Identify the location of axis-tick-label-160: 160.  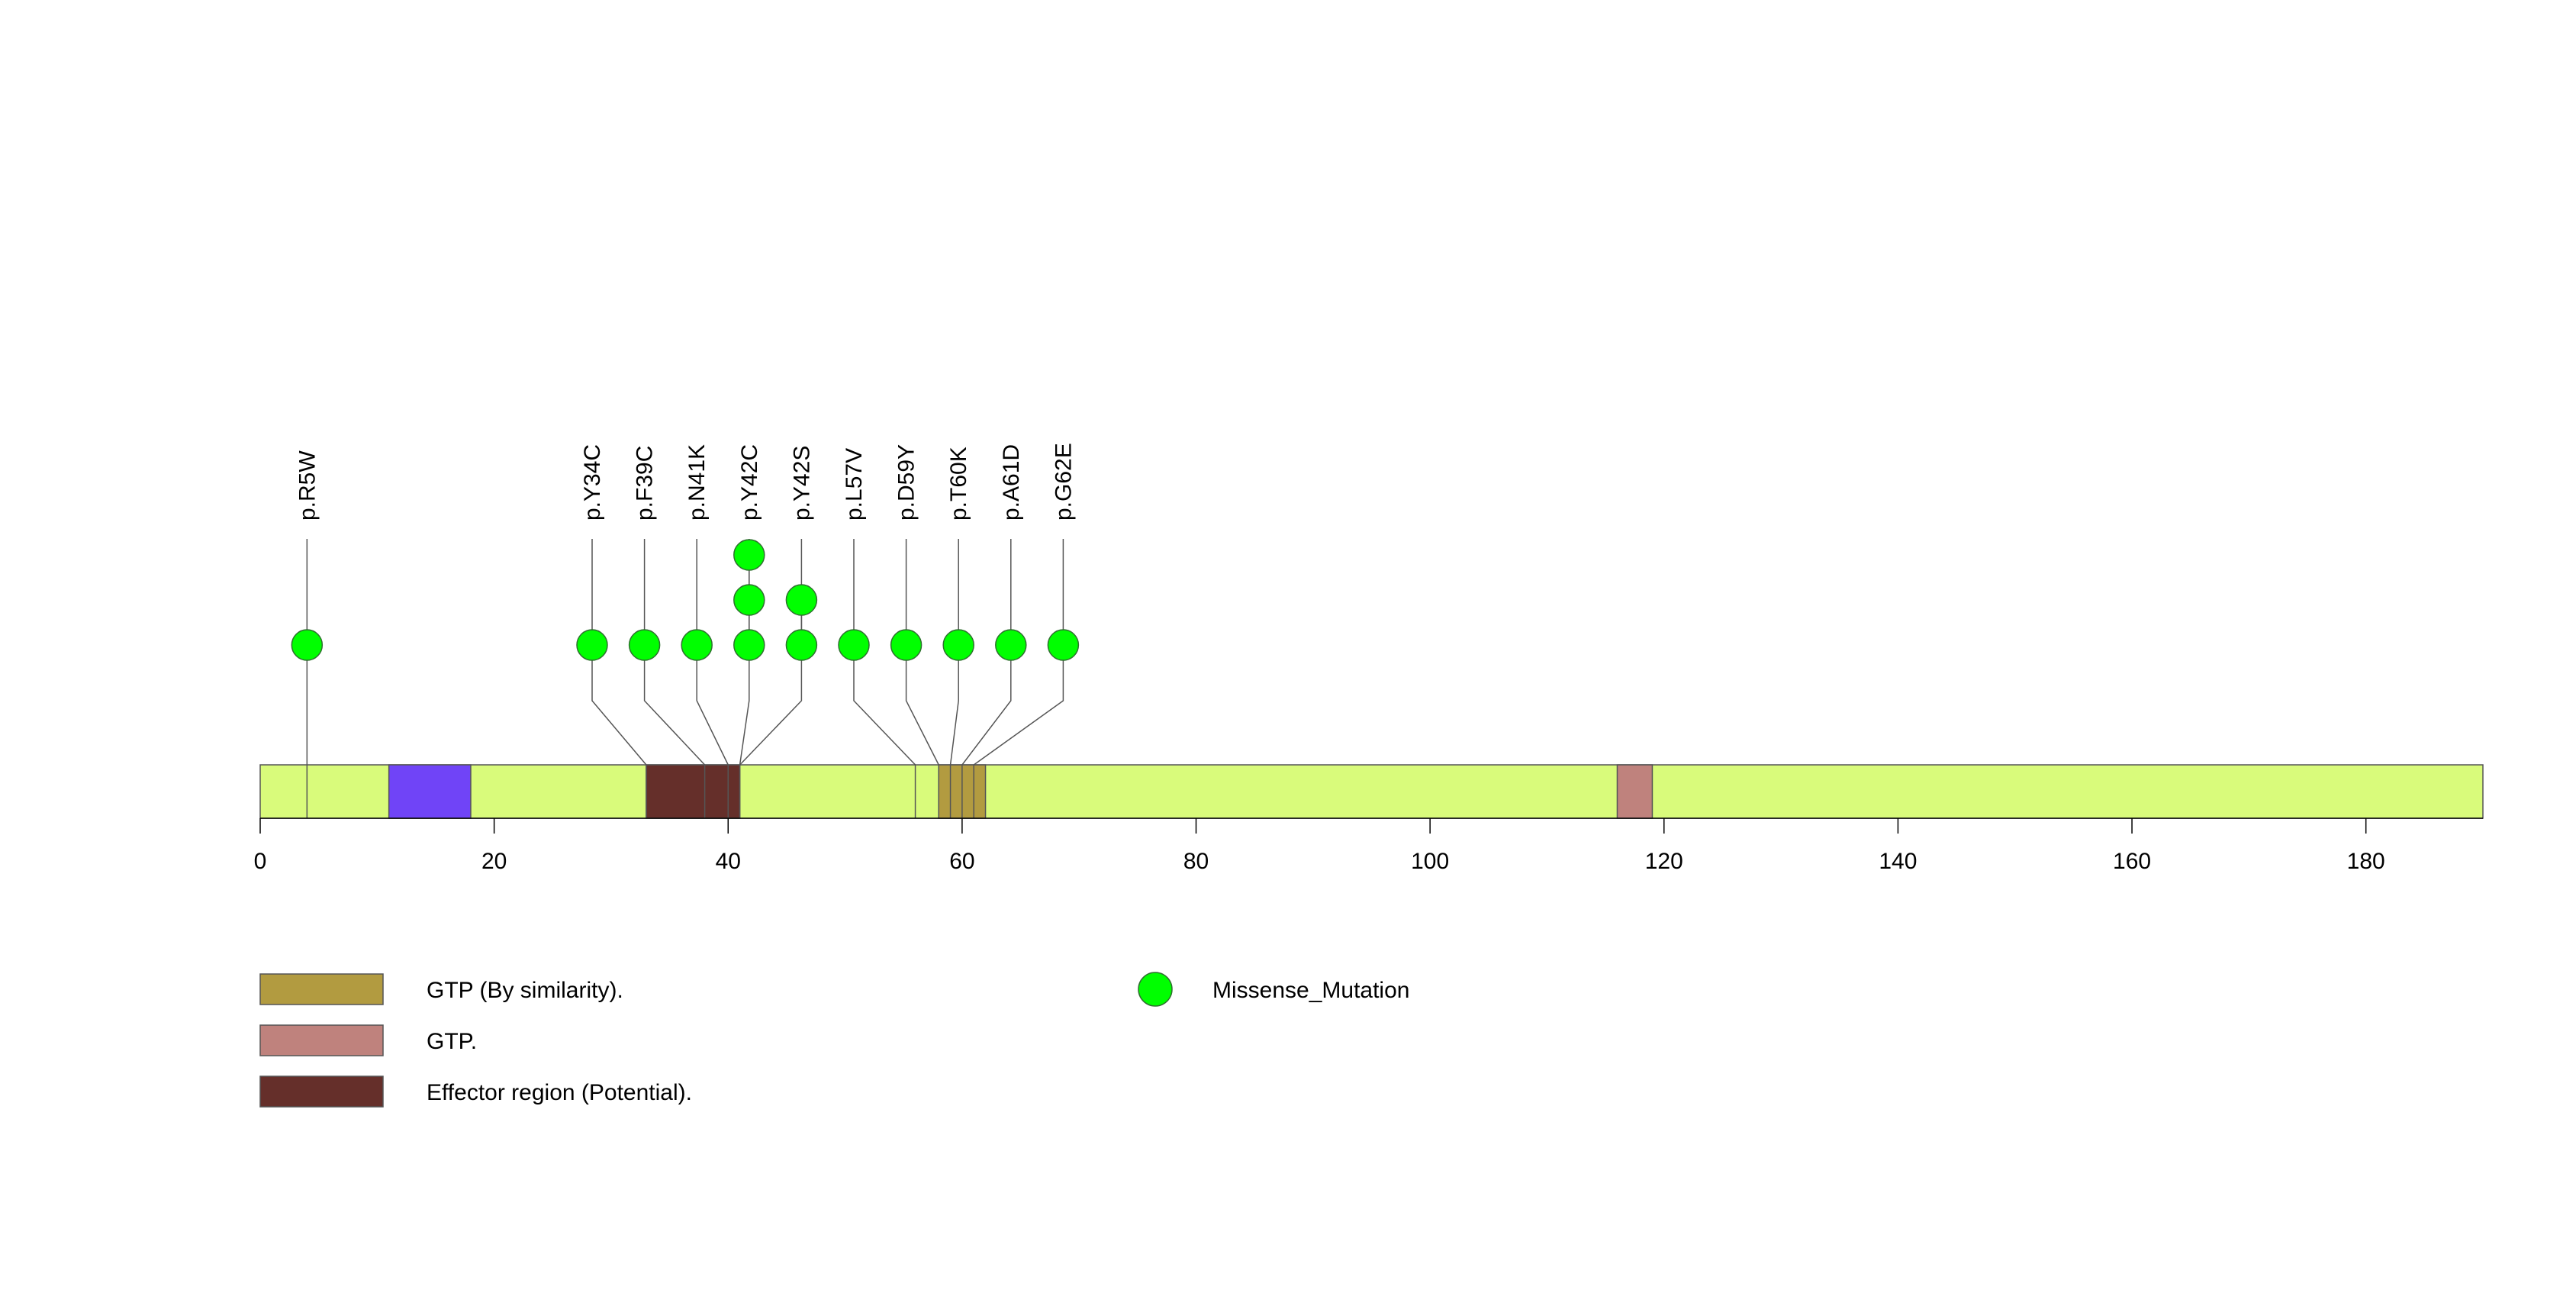
(2132, 862).